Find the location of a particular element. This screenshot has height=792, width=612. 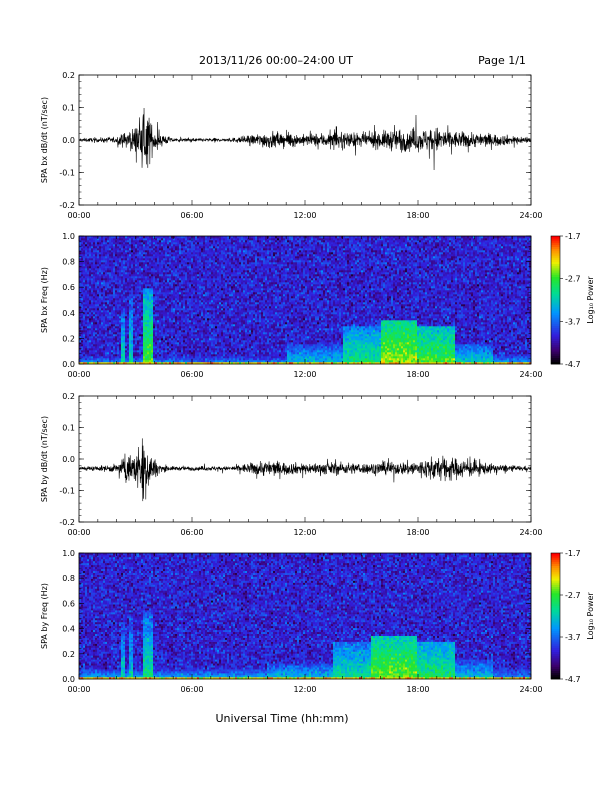

y-axis-label: SPA by dB/dt (nT/sec) is located at coordinates (44, 459).